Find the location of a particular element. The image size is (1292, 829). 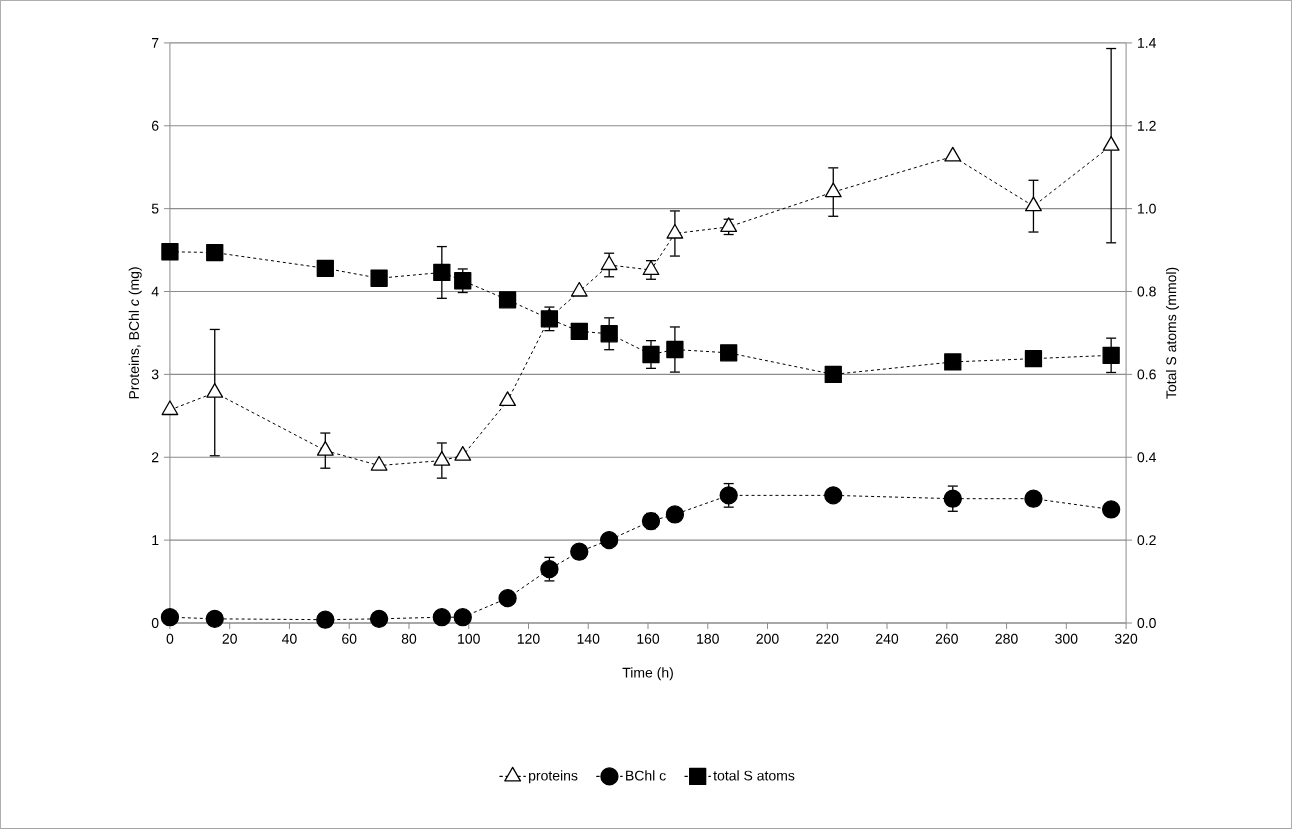

y2-tick-label: 0.4 is located at coordinates (1147, 457).